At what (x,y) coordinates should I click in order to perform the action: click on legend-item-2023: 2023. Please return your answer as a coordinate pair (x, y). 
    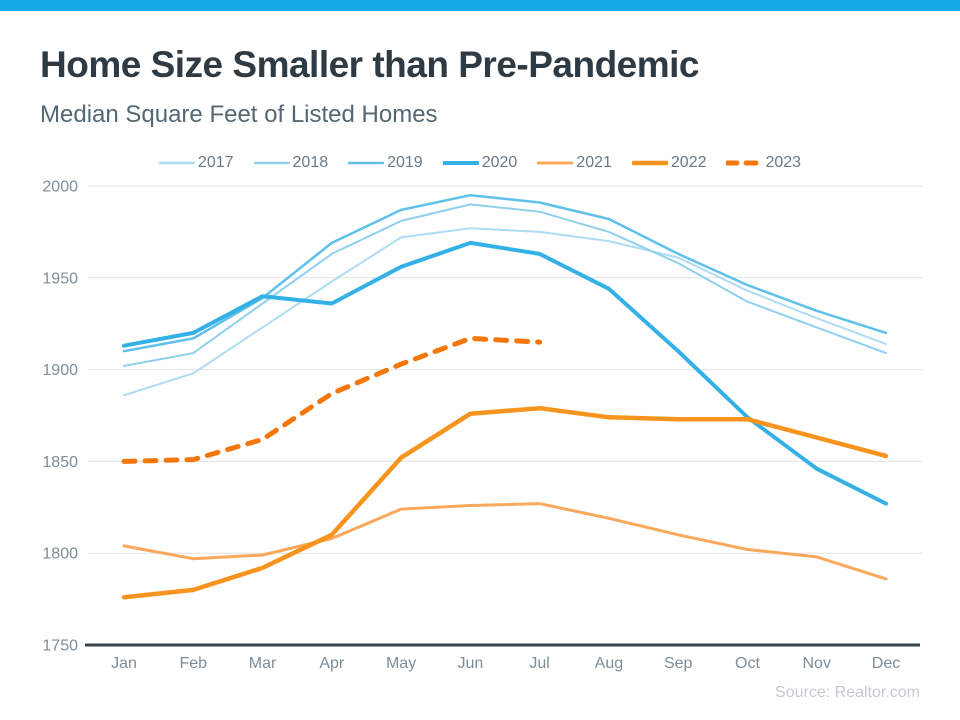
    Looking at the image, I should click on (763, 163).